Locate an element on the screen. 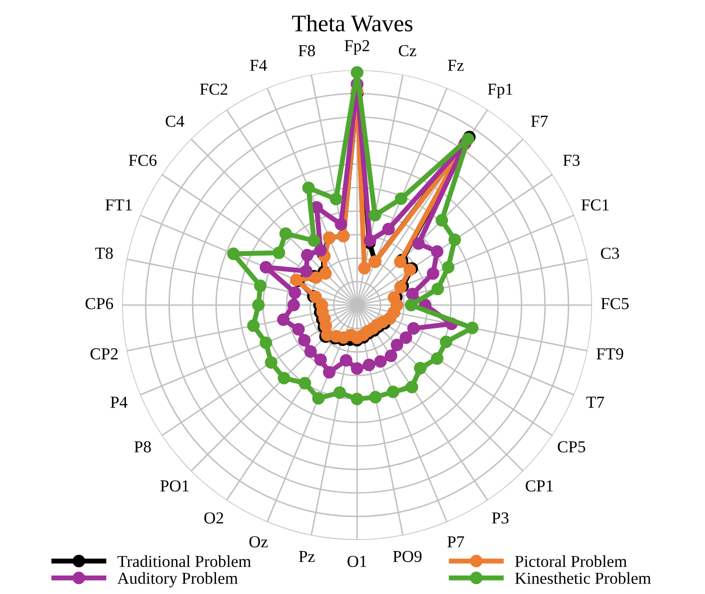  spoke-label: C4 is located at coordinates (175, 121).